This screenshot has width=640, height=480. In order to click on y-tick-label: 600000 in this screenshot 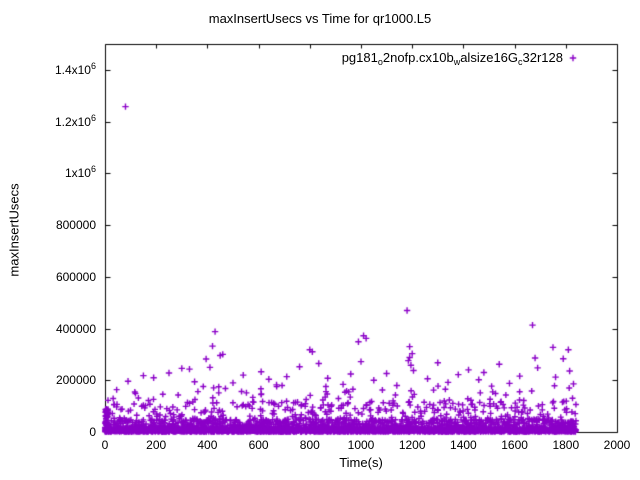, I will do `click(75, 276)`.